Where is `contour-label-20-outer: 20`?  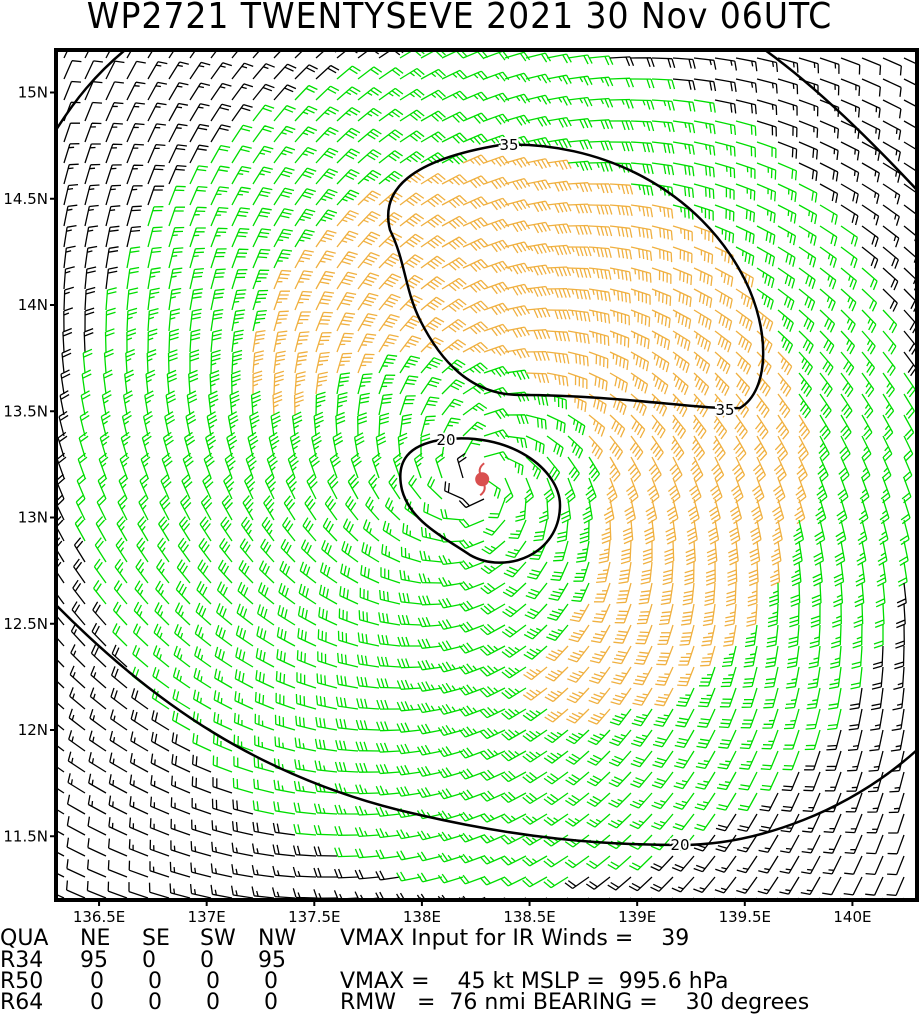
contour-label-20-outer: 20 is located at coordinates (679, 845).